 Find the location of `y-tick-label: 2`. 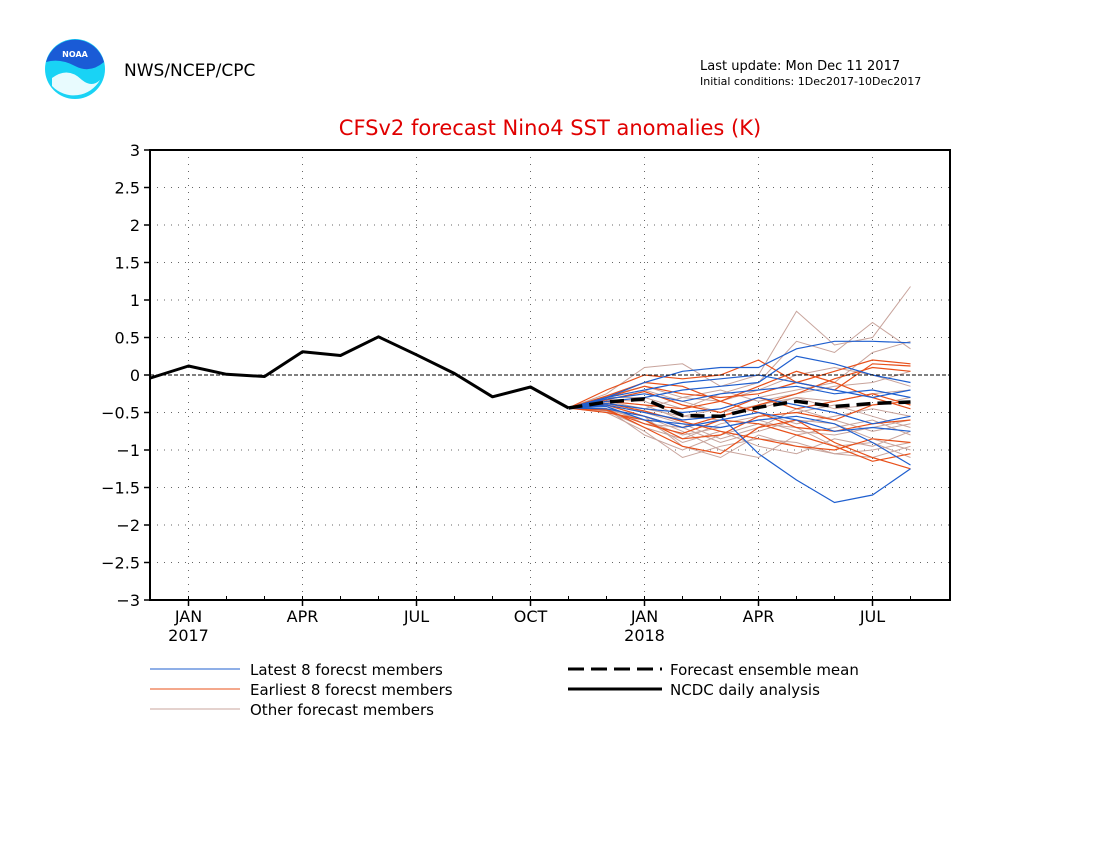

y-tick-label: 2 is located at coordinates (135, 225).